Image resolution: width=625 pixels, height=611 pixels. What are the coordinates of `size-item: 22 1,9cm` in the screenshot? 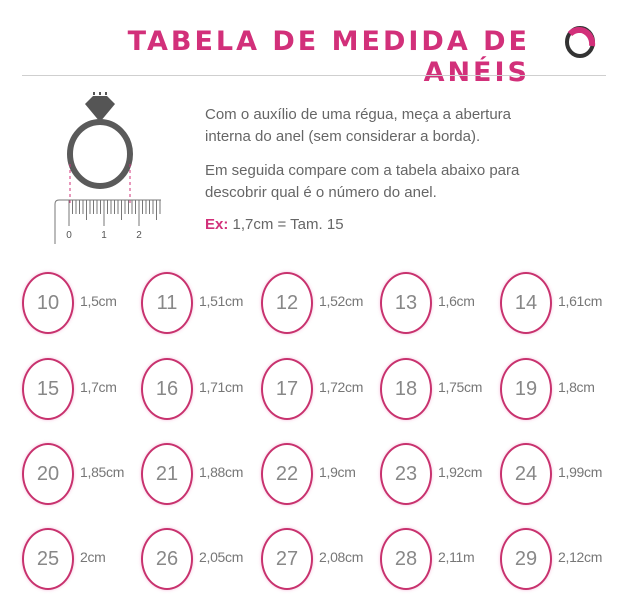 It's located at (321, 475).